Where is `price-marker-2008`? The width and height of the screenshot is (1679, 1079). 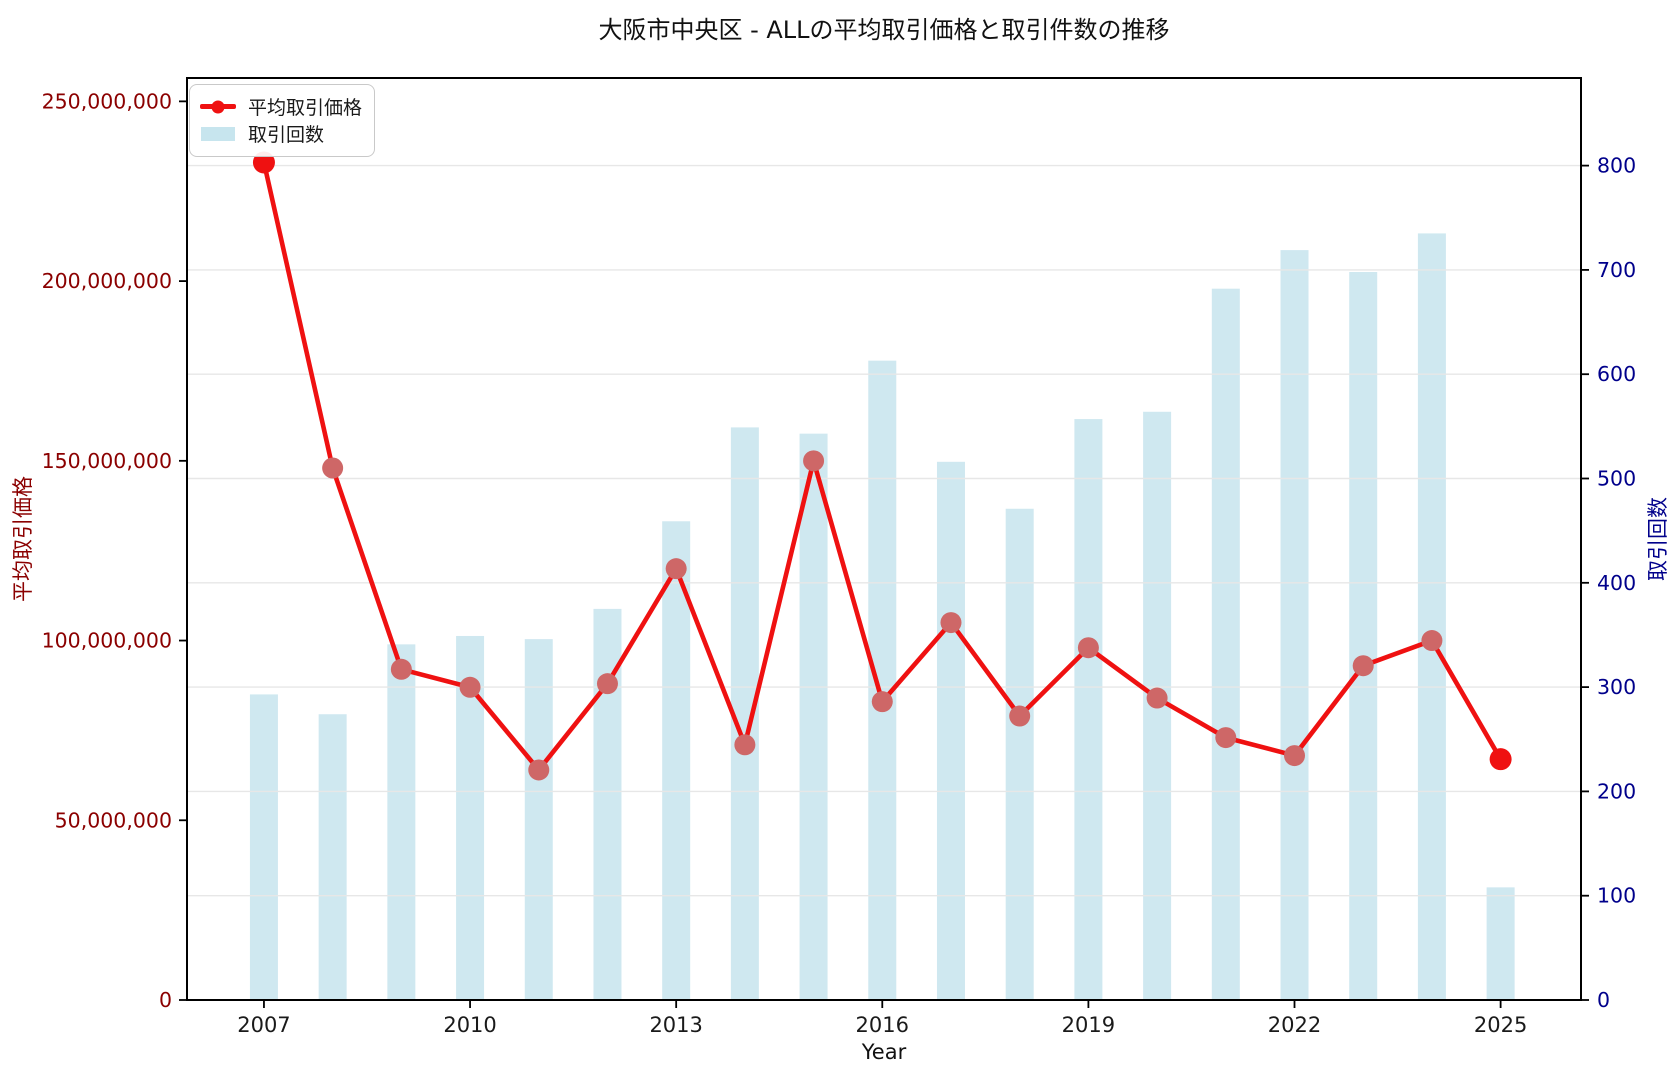
price-marker-2008 is located at coordinates (333, 468).